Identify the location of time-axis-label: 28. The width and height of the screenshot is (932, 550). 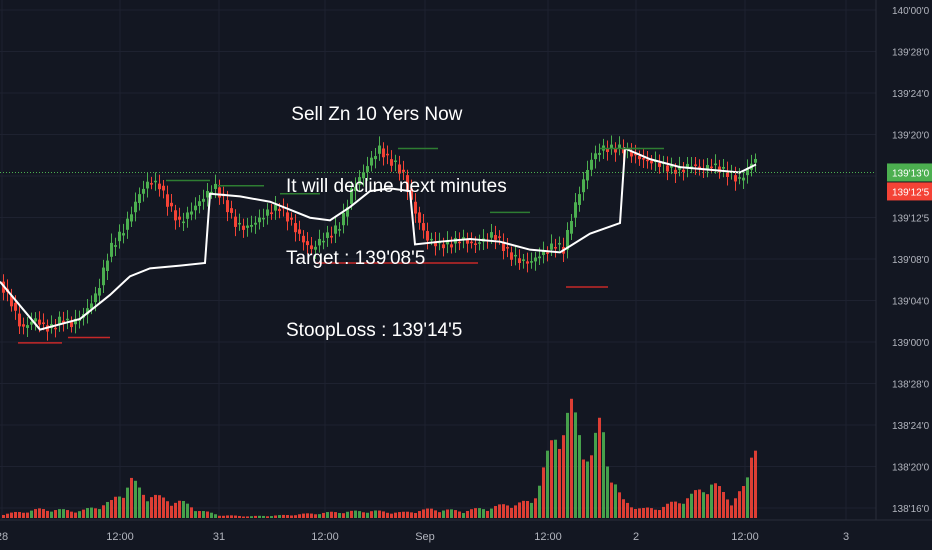
(4, 537).